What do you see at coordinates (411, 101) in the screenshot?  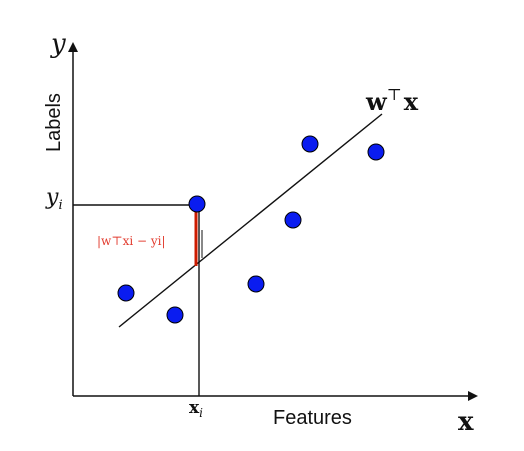 I see `line-label-x: x` at bounding box center [411, 101].